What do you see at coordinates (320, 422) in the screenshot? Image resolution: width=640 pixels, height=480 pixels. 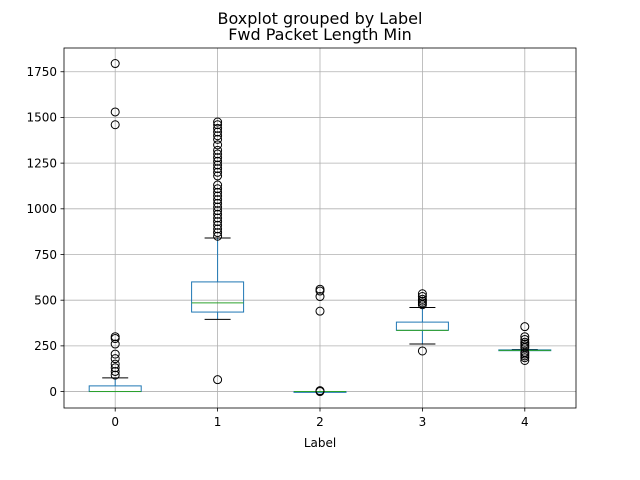 I see `x-tick-label: 2` at bounding box center [320, 422].